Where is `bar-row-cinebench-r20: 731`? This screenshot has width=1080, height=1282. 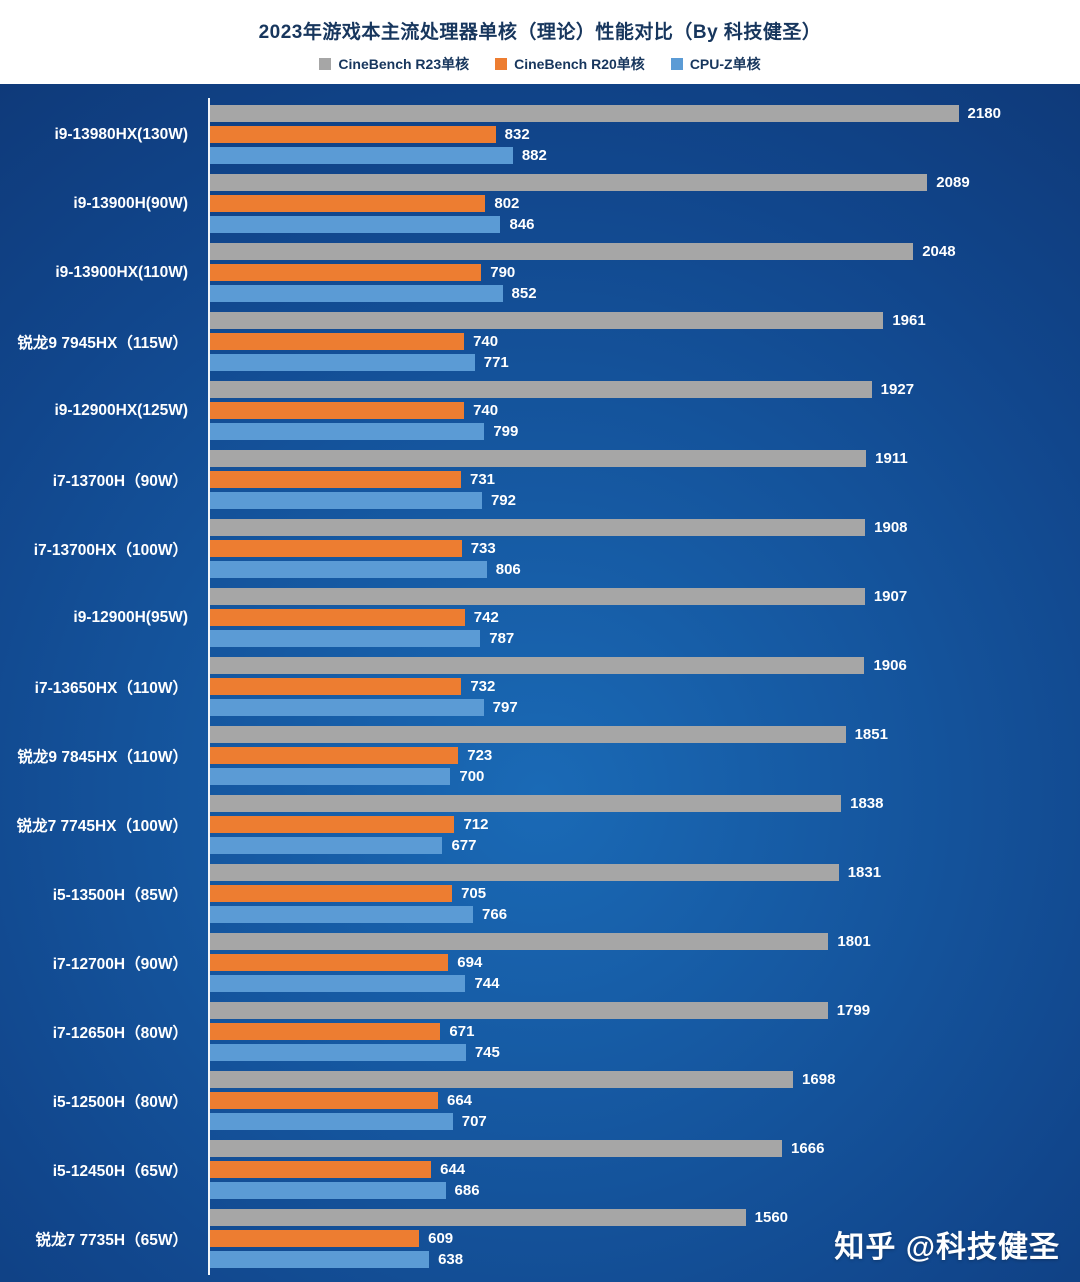
bar-row-cinebench-r20: 731 is located at coordinates (637, 479).